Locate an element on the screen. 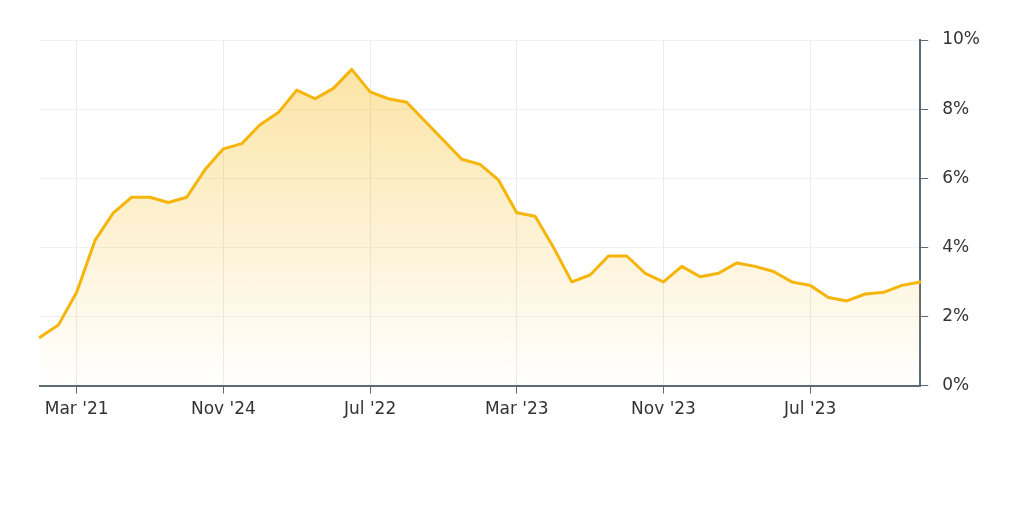  x-tick-label: Mar '23 is located at coordinates (516, 408).